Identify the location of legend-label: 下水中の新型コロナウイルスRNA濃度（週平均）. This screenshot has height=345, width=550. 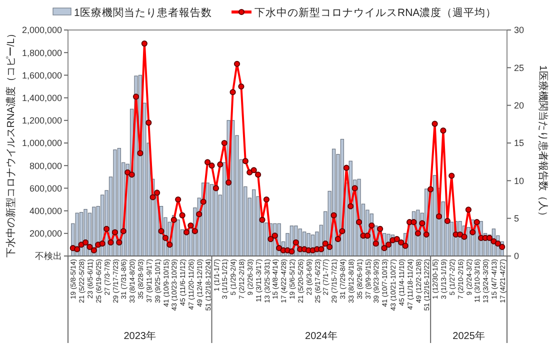
(375, 12).